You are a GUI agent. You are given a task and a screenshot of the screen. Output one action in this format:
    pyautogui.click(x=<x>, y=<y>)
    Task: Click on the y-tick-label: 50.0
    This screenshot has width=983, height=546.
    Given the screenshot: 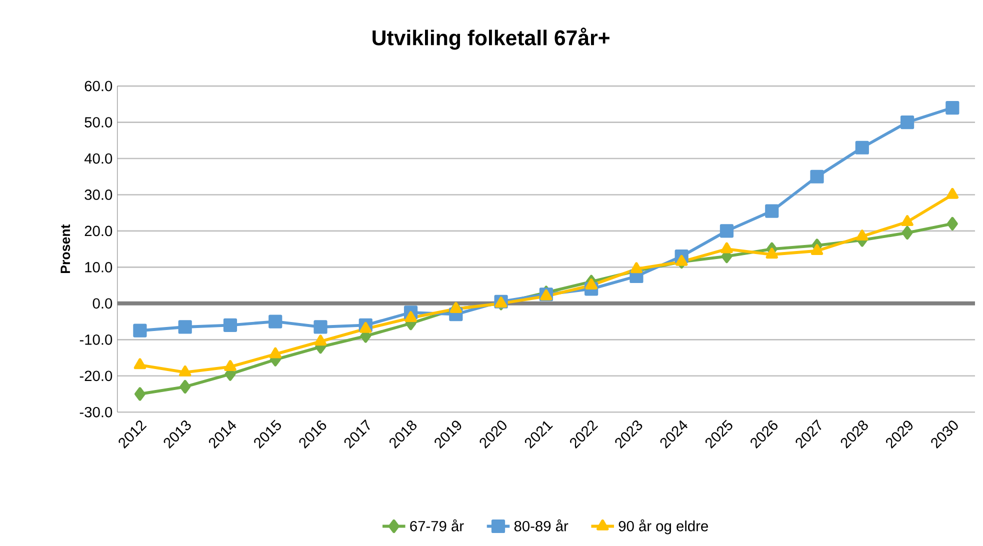 What is the action you would take?
    pyautogui.click(x=98, y=122)
    